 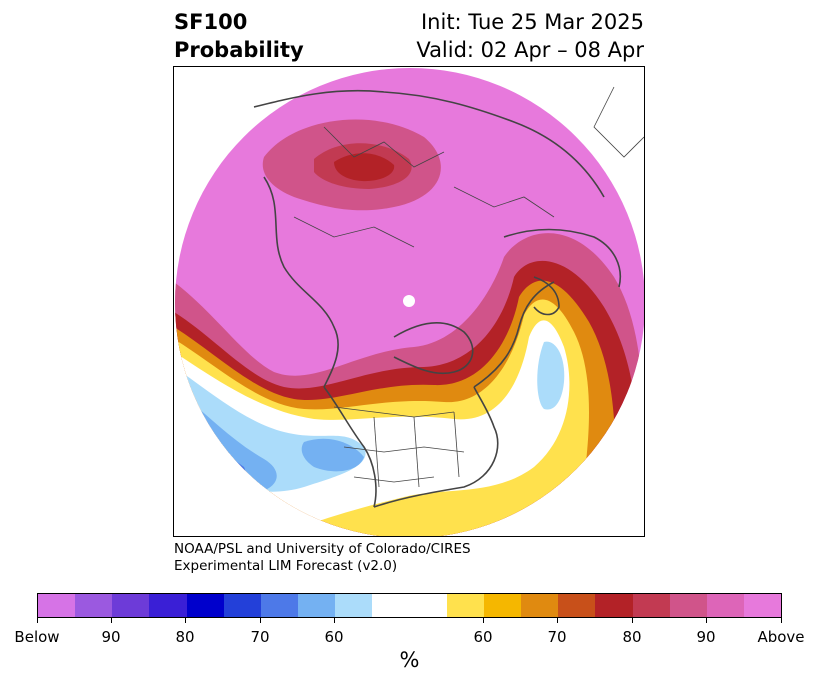 What do you see at coordinates (551, 375) in the screenshot?
I see `below-60-atlantic` at bounding box center [551, 375].